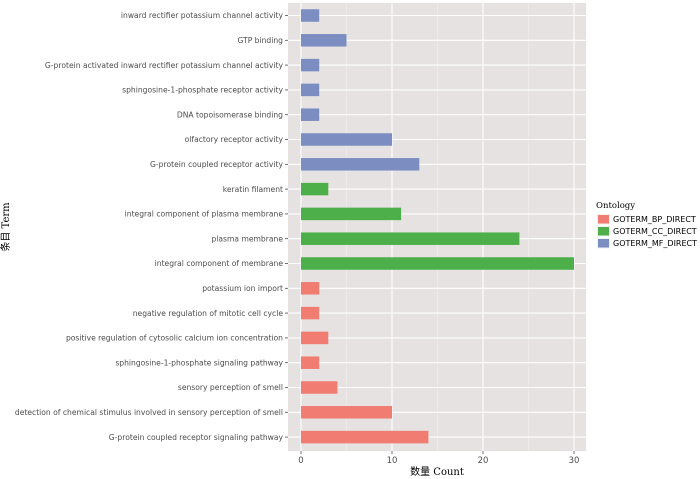  I want to click on x-tick-label: 0, so click(300, 461).